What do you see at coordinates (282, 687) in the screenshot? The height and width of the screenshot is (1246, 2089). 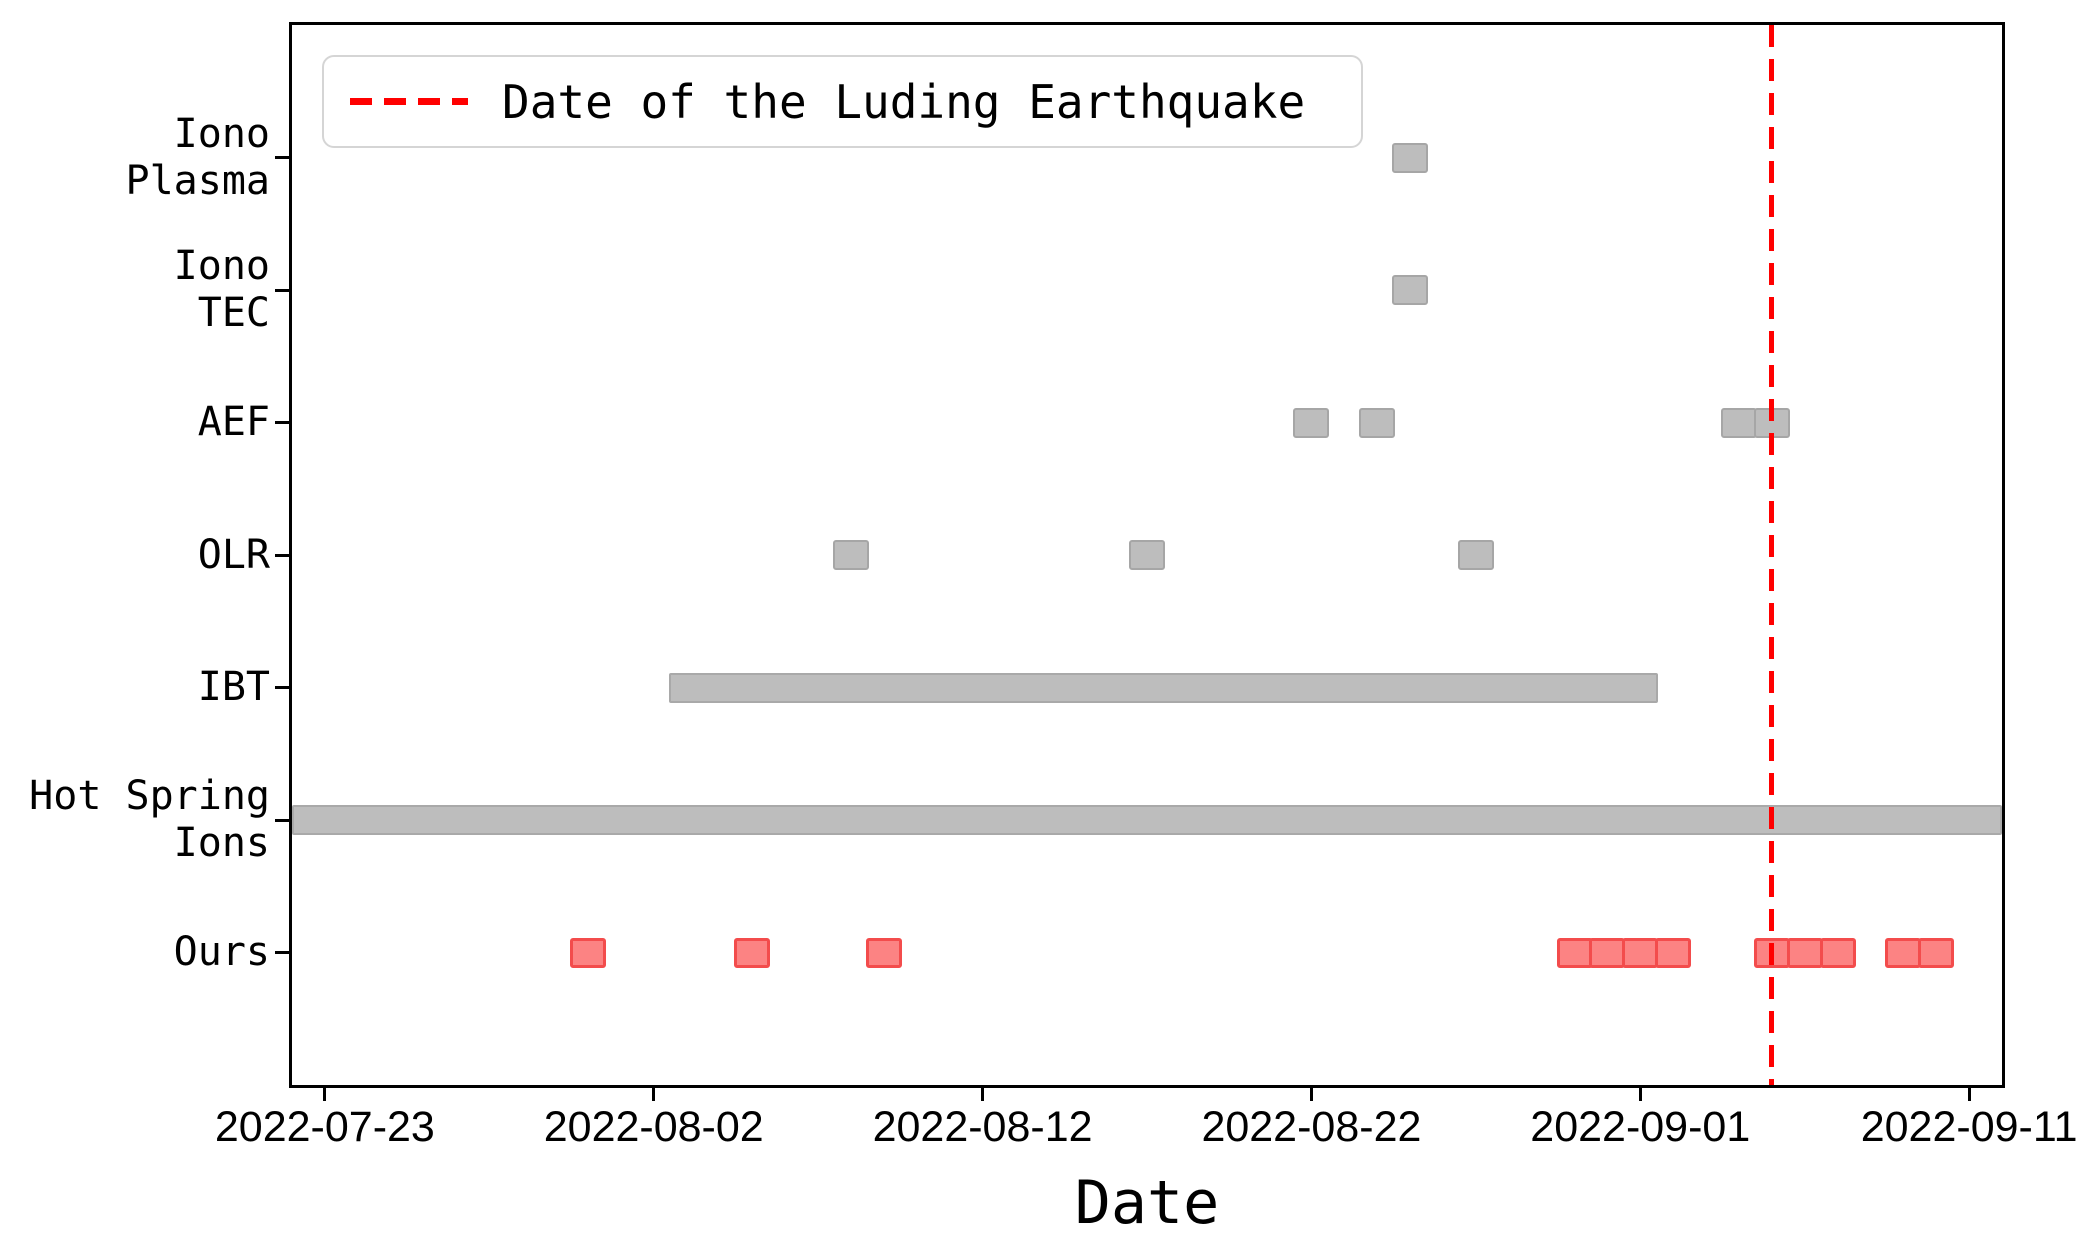 I see `y-tick-ibt` at bounding box center [282, 687].